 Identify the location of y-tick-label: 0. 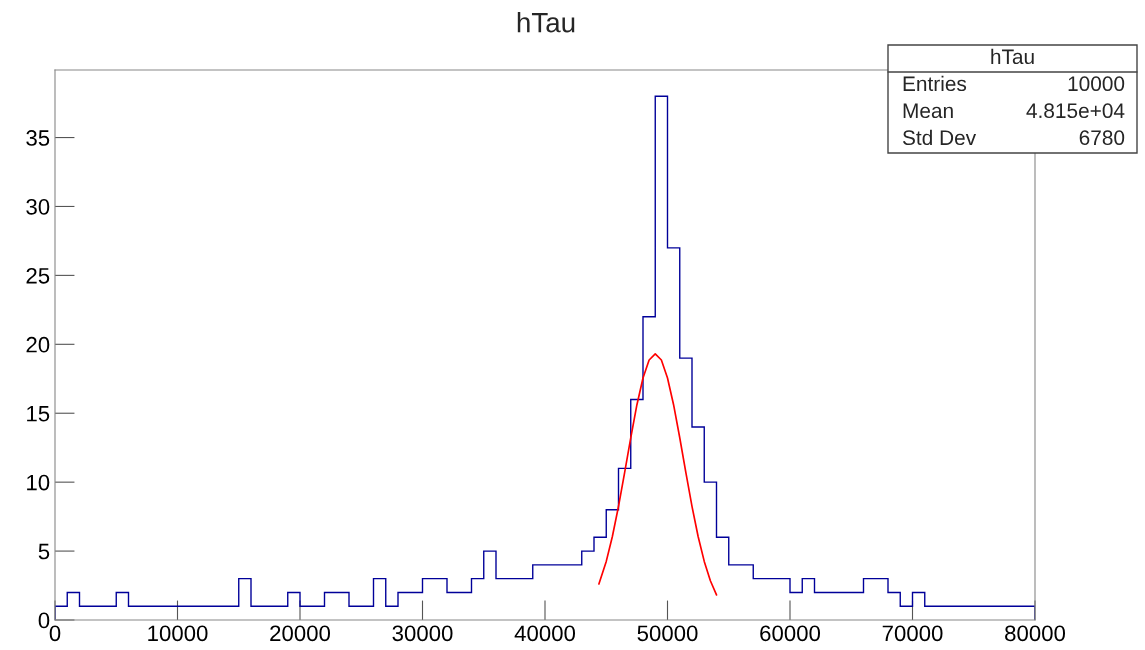
(44, 620).